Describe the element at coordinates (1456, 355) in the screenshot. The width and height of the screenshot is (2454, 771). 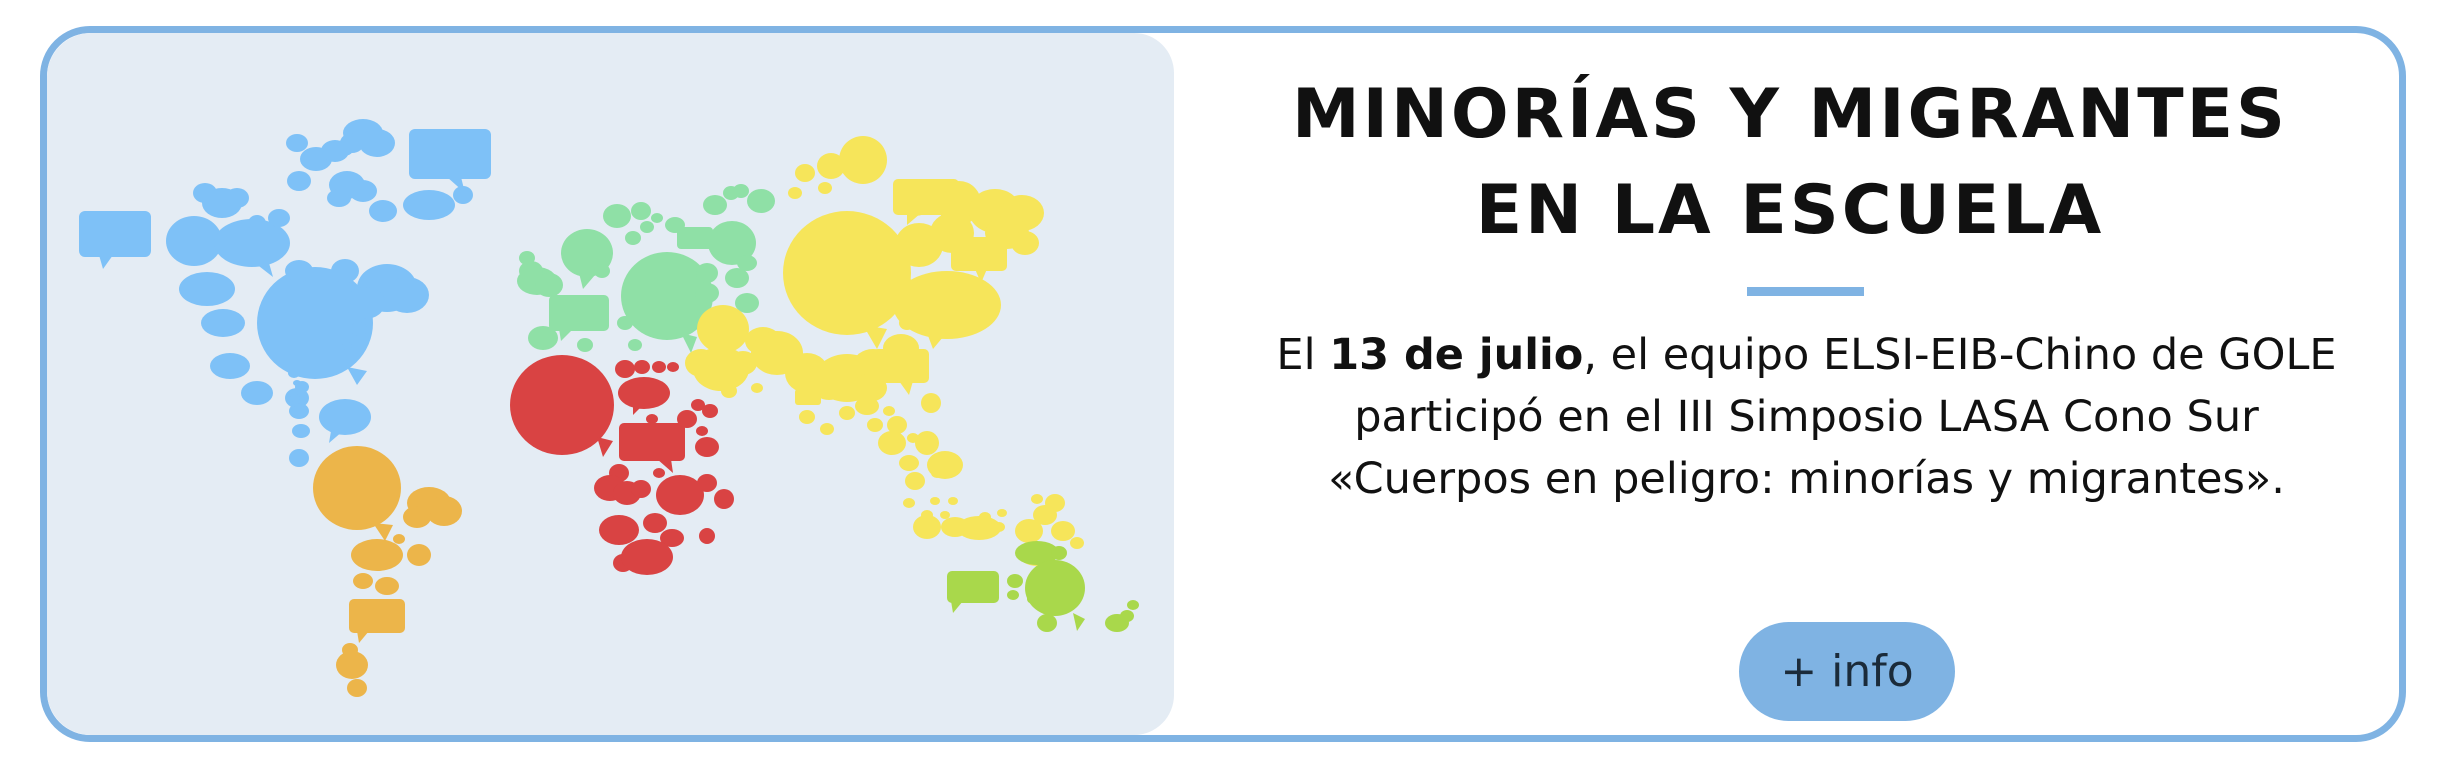
I see `desc-date: 13 de julio` at that location.